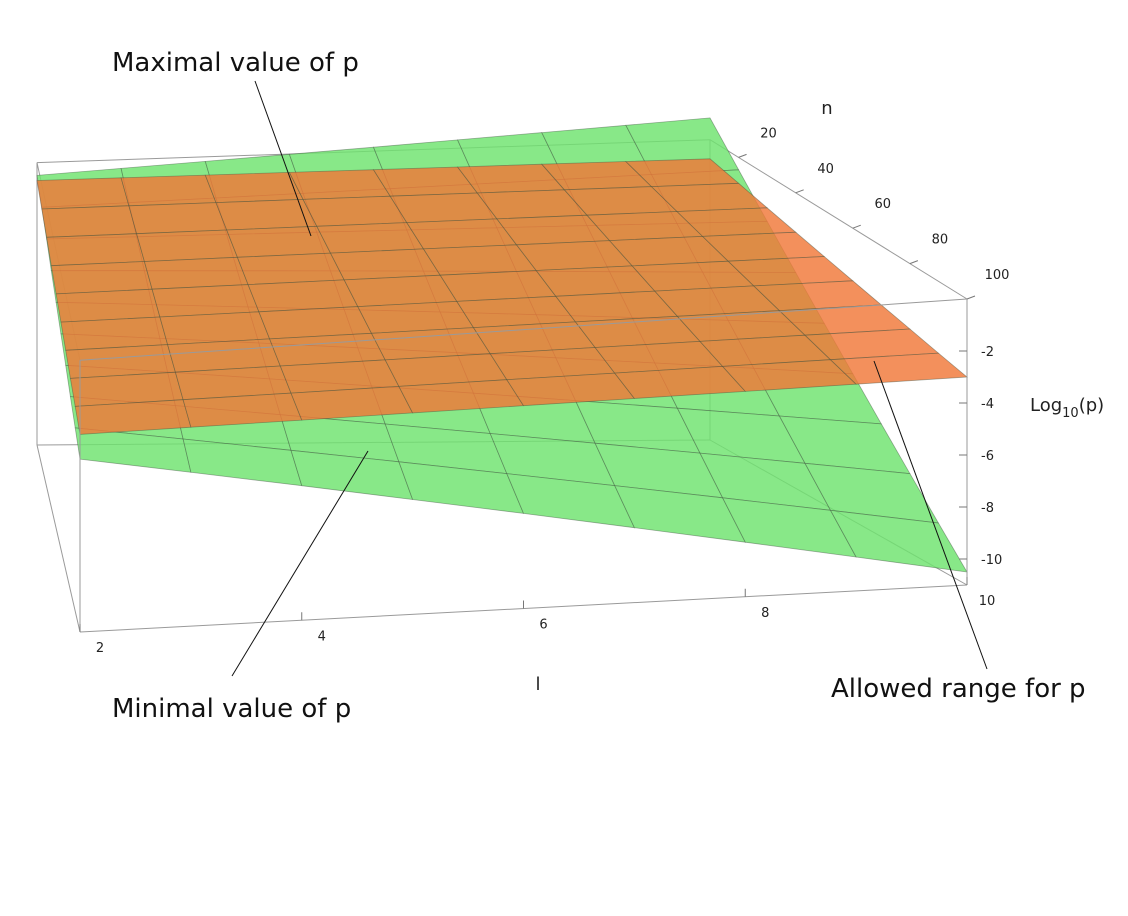 Image resolution: width=1128 pixels, height=916 pixels. What do you see at coordinates (826, 108) in the screenshot?
I see `y-axis-label: n` at bounding box center [826, 108].